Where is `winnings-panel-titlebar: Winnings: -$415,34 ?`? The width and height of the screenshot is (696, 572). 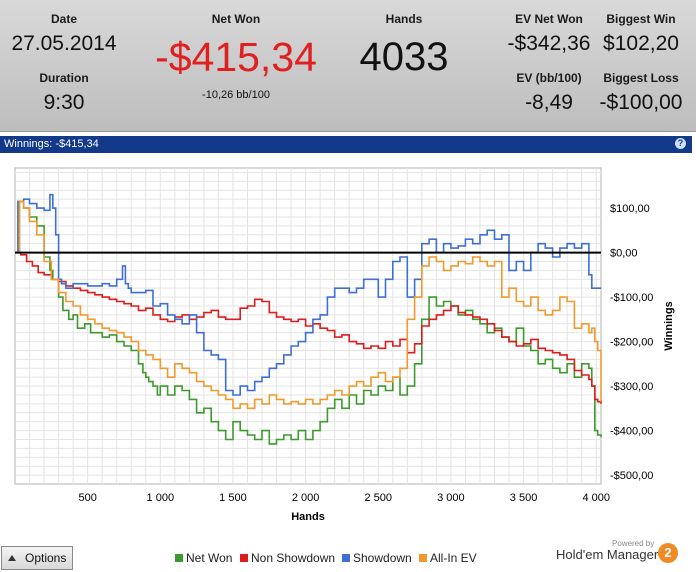
winnings-panel-titlebar: Winnings: -$415,34 ? is located at coordinates (346, 144).